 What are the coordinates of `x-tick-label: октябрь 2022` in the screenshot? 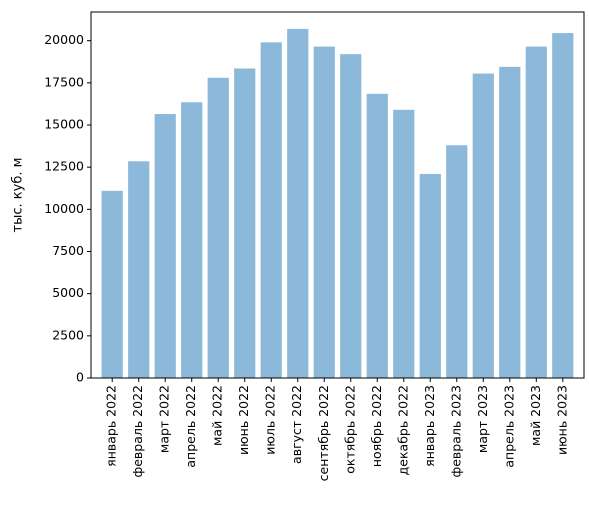 It's located at (349, 429).